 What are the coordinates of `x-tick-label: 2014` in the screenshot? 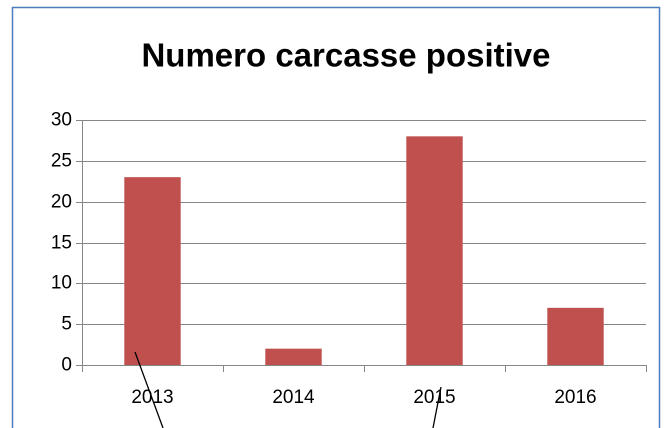 It's located at (293, 397).